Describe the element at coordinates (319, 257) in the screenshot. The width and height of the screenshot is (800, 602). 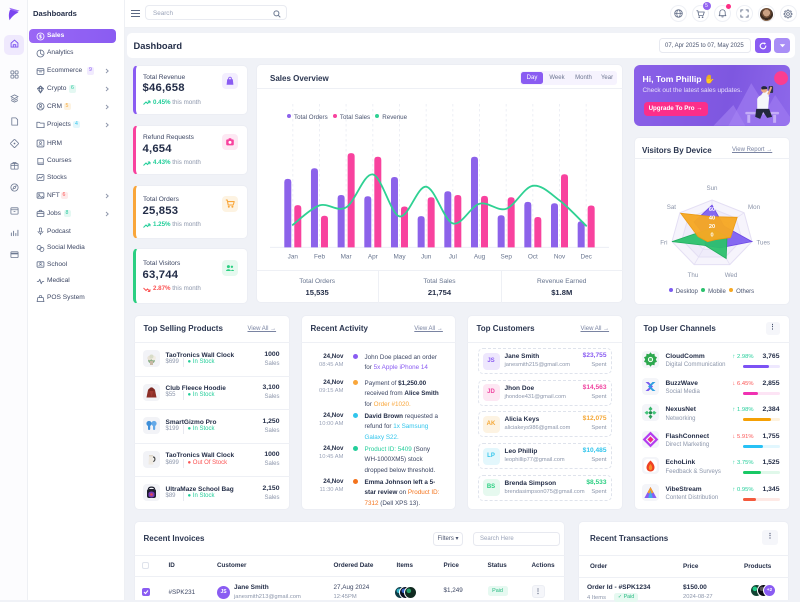
I see `svg-text: Feb` at that location.